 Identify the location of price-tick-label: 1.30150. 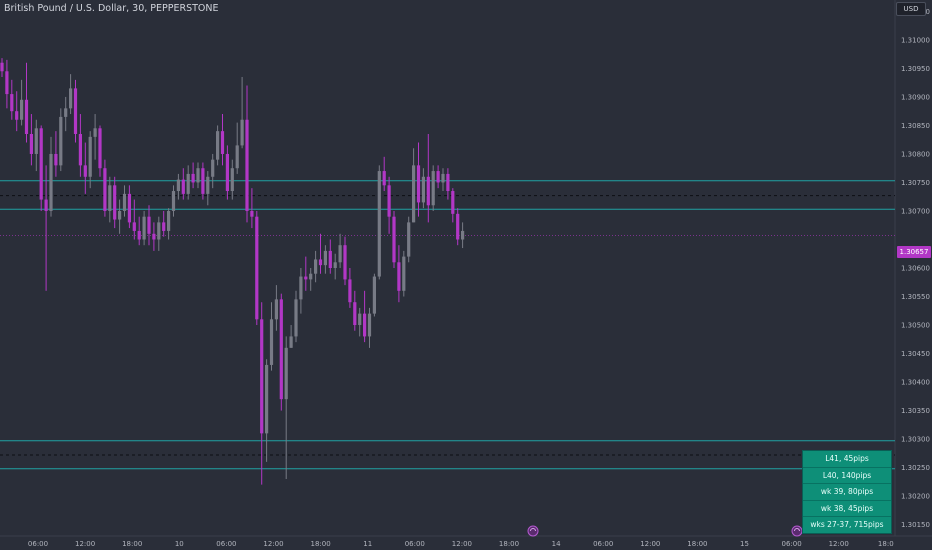
(915, 525).